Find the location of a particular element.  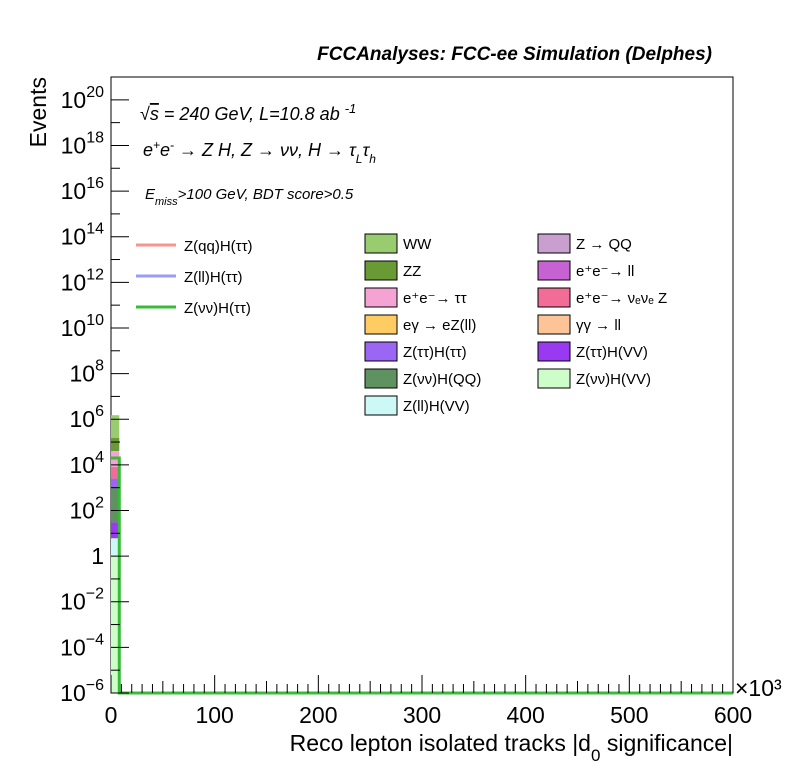

x-tick-label-5: 500 is located at coordinates (629, 715).